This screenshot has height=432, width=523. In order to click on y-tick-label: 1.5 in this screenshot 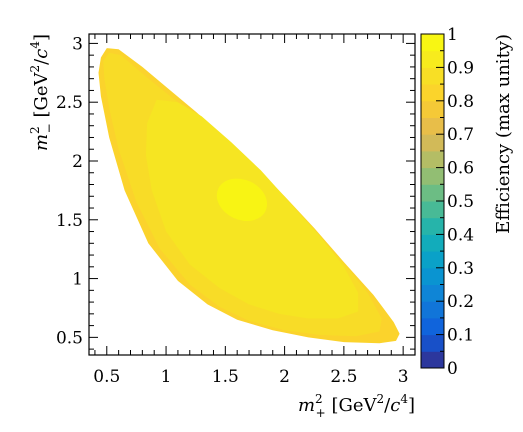, I will do `click(69, 221)`.